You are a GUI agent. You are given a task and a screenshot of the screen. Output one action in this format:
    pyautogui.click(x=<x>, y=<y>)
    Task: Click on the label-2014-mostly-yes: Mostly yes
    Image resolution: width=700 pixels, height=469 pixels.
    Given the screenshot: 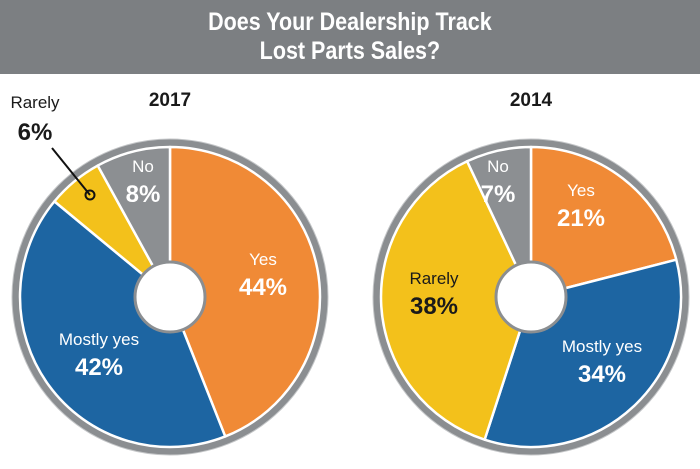 What is the action you would take?
    pyautogui.click(x=602, y=346)
    